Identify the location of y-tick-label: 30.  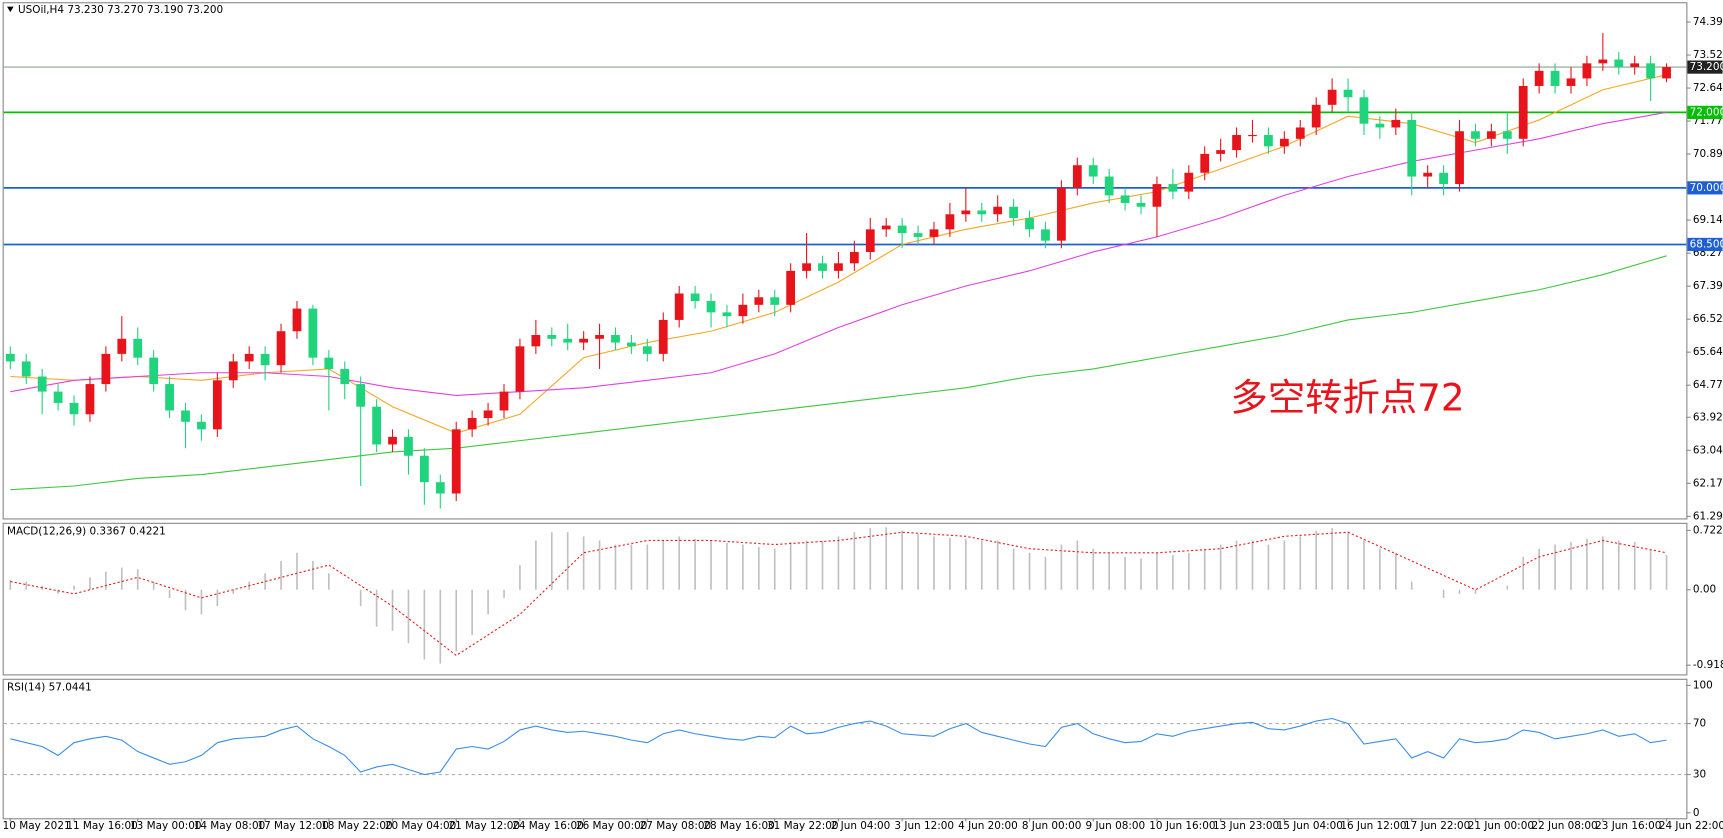
(1699, 775).